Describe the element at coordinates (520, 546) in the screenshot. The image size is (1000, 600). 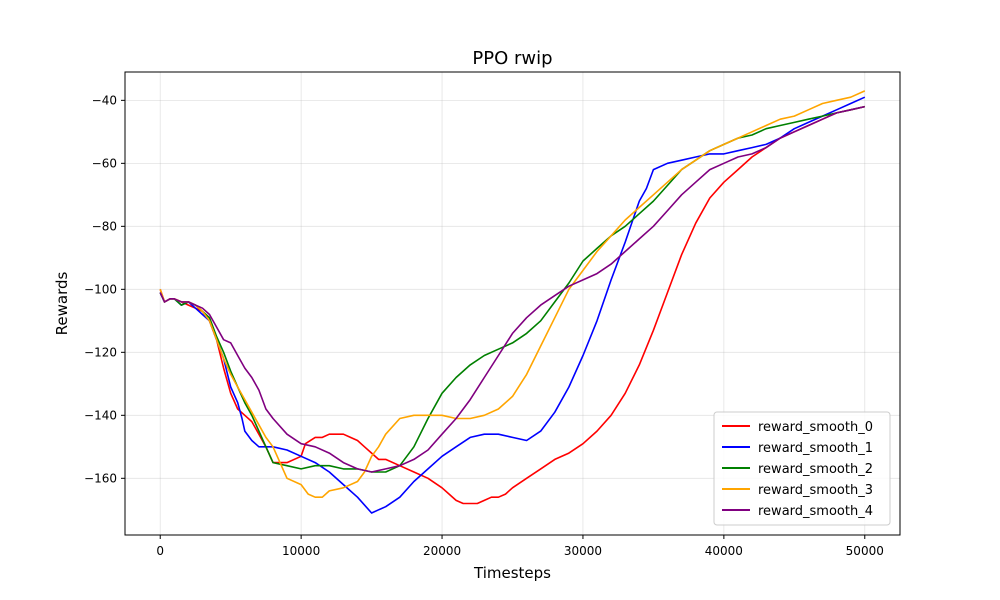
I see `x-axis: 0 10000 20000 30000 40000 50000` at that location.